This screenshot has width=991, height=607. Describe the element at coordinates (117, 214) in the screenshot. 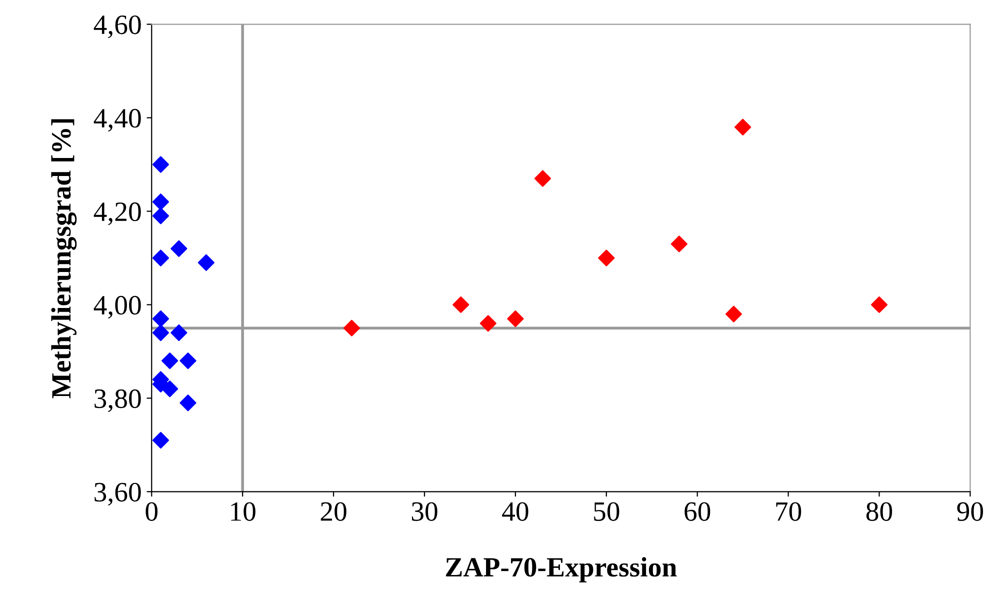

I see `y-tick-label: 4,20` at that location.